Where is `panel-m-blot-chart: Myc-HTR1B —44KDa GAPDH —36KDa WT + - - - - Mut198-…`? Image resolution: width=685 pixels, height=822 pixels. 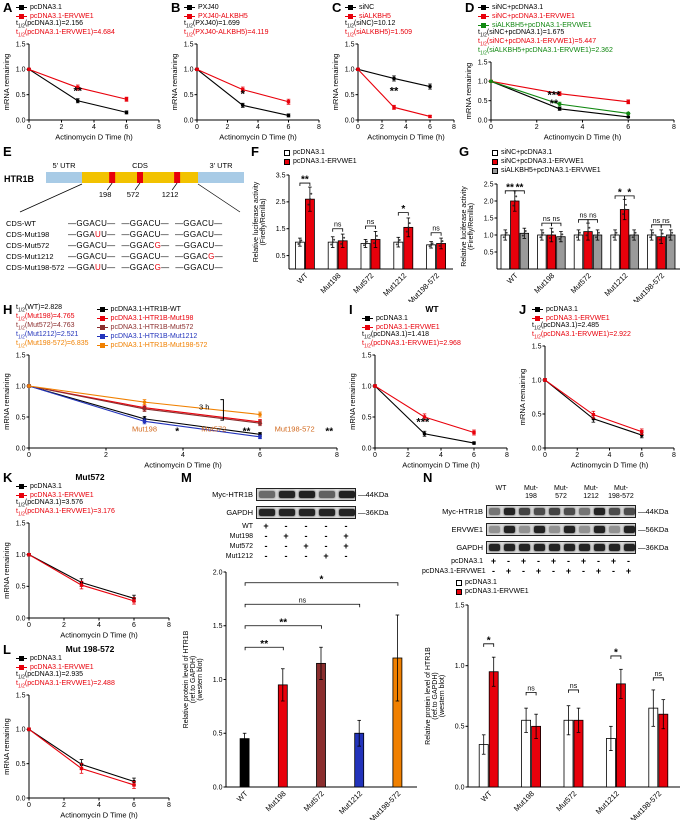
panel-m-blot-chart: Myc-HTR1B —44KDa GAPDH —36KDa WT + - - - - Mut198-… is located at coordinates (300, 646).